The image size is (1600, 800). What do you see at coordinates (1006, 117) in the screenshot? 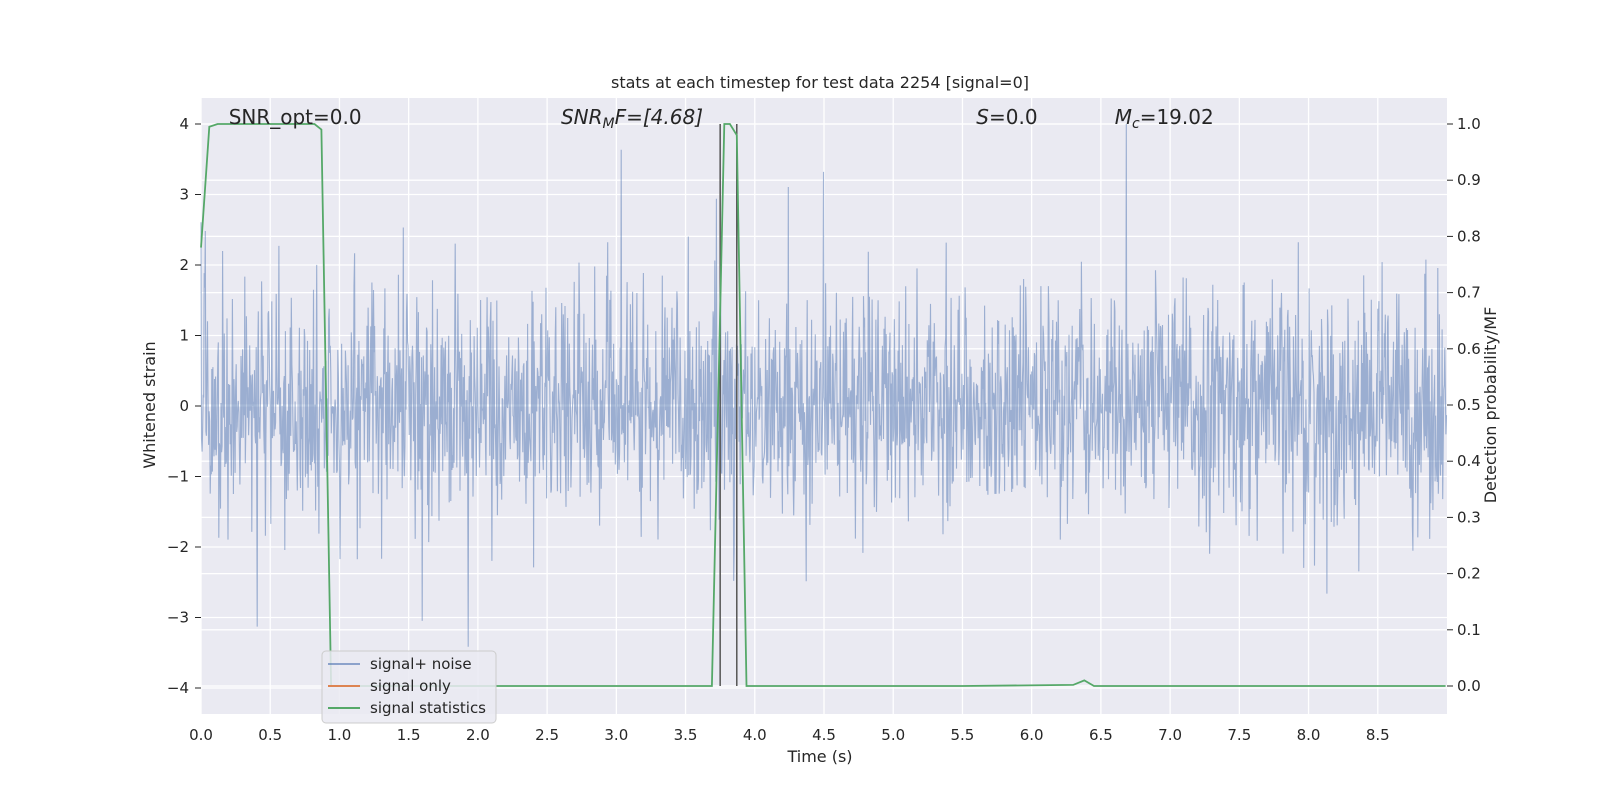
I see `stat-annotation: S=0.0` at bounding box center [1006, 117].